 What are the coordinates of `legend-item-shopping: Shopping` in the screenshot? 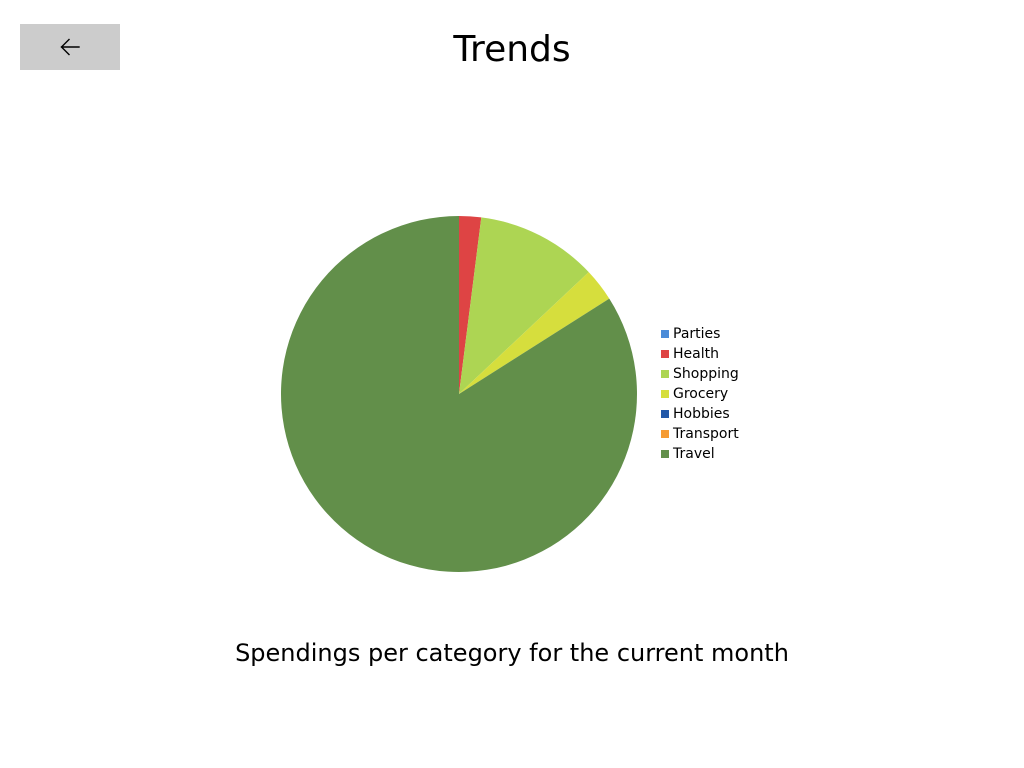 It's located at (700, 374).